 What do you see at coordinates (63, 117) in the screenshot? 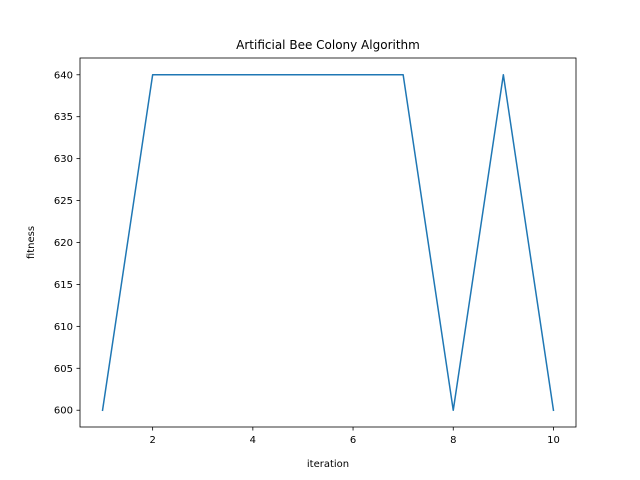
I see `y-tick-label: 635` at bounding box center [63, 117].